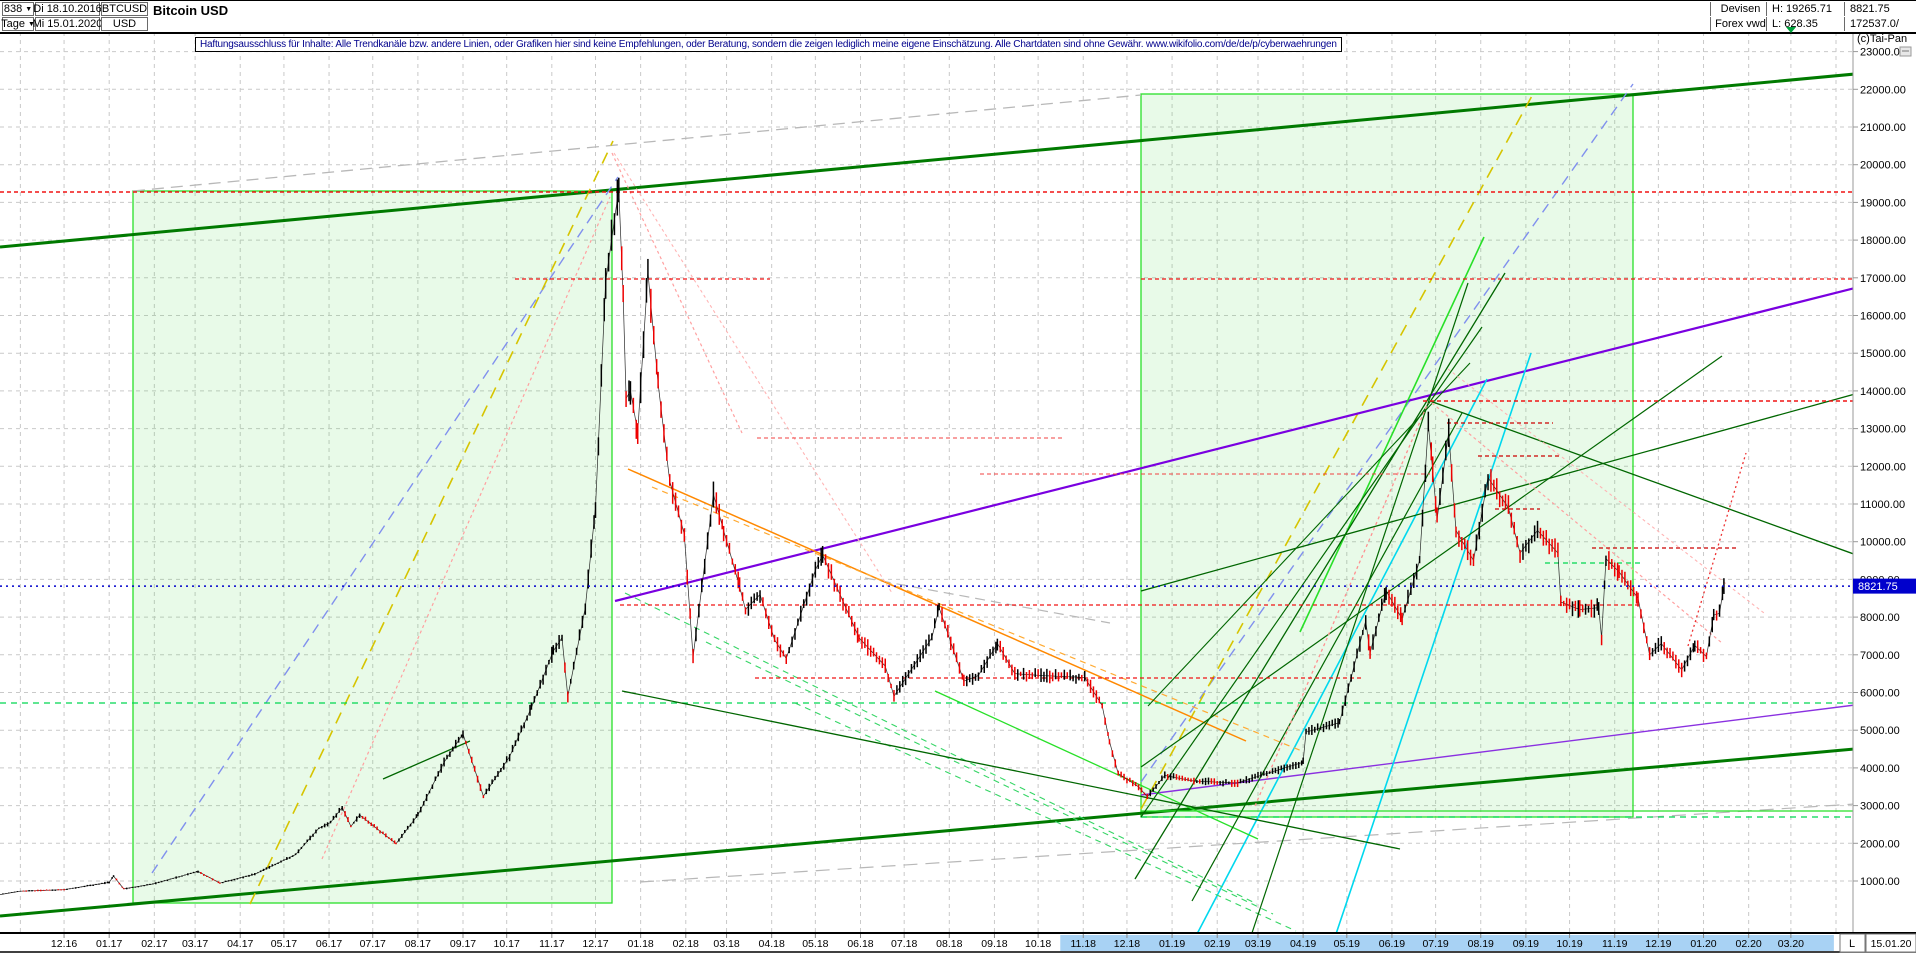 Image resolution: width=1916 pixels, height=953 pixels. Describe the element at coordinates (1883, 430) in the screenshot. I see `y-tick-label: 13000.00` at that location.